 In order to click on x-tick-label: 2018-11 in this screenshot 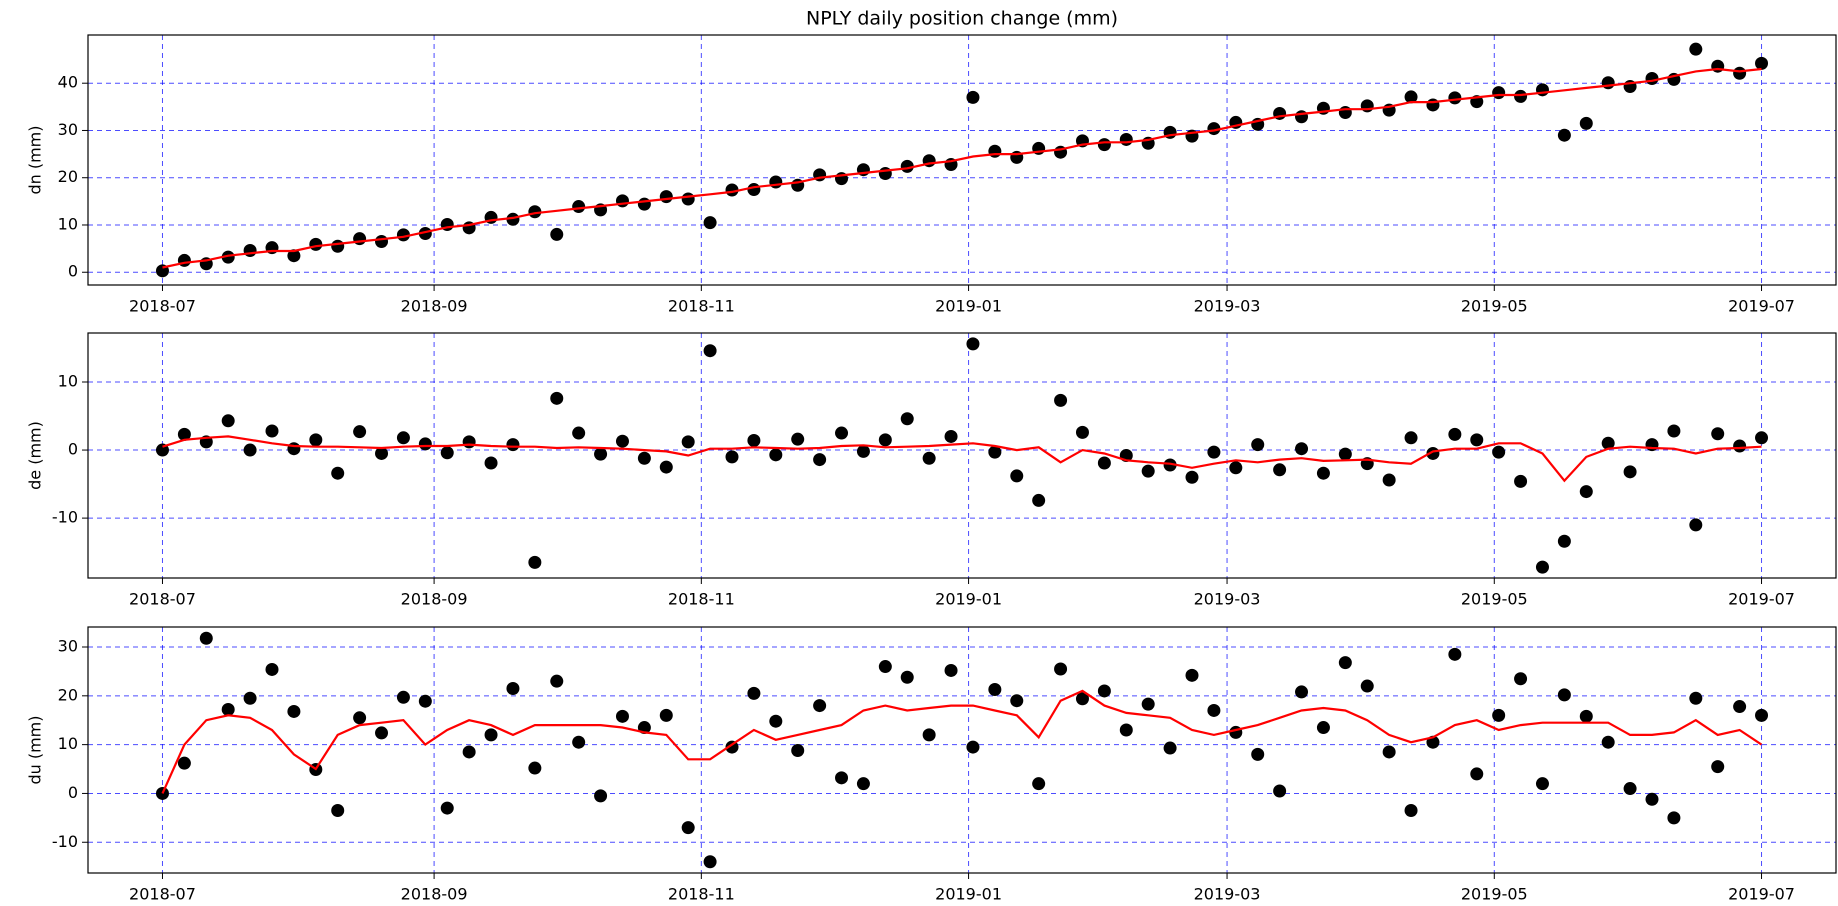, I will do `click(701, 894)`.